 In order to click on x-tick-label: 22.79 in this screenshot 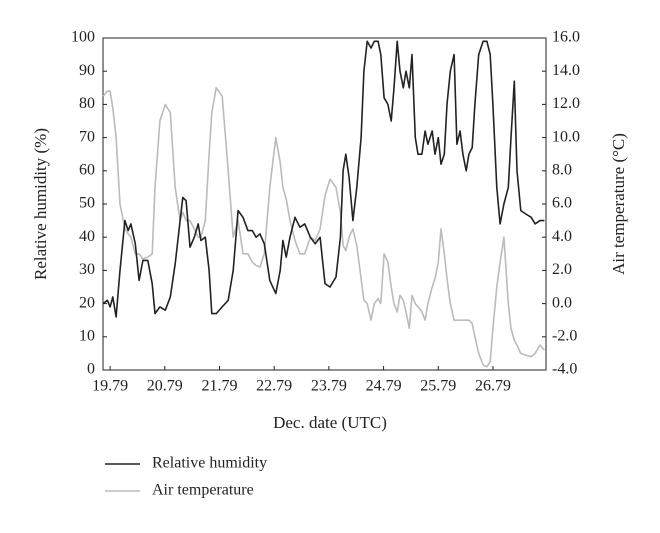, I will do `click(274, 386)`.